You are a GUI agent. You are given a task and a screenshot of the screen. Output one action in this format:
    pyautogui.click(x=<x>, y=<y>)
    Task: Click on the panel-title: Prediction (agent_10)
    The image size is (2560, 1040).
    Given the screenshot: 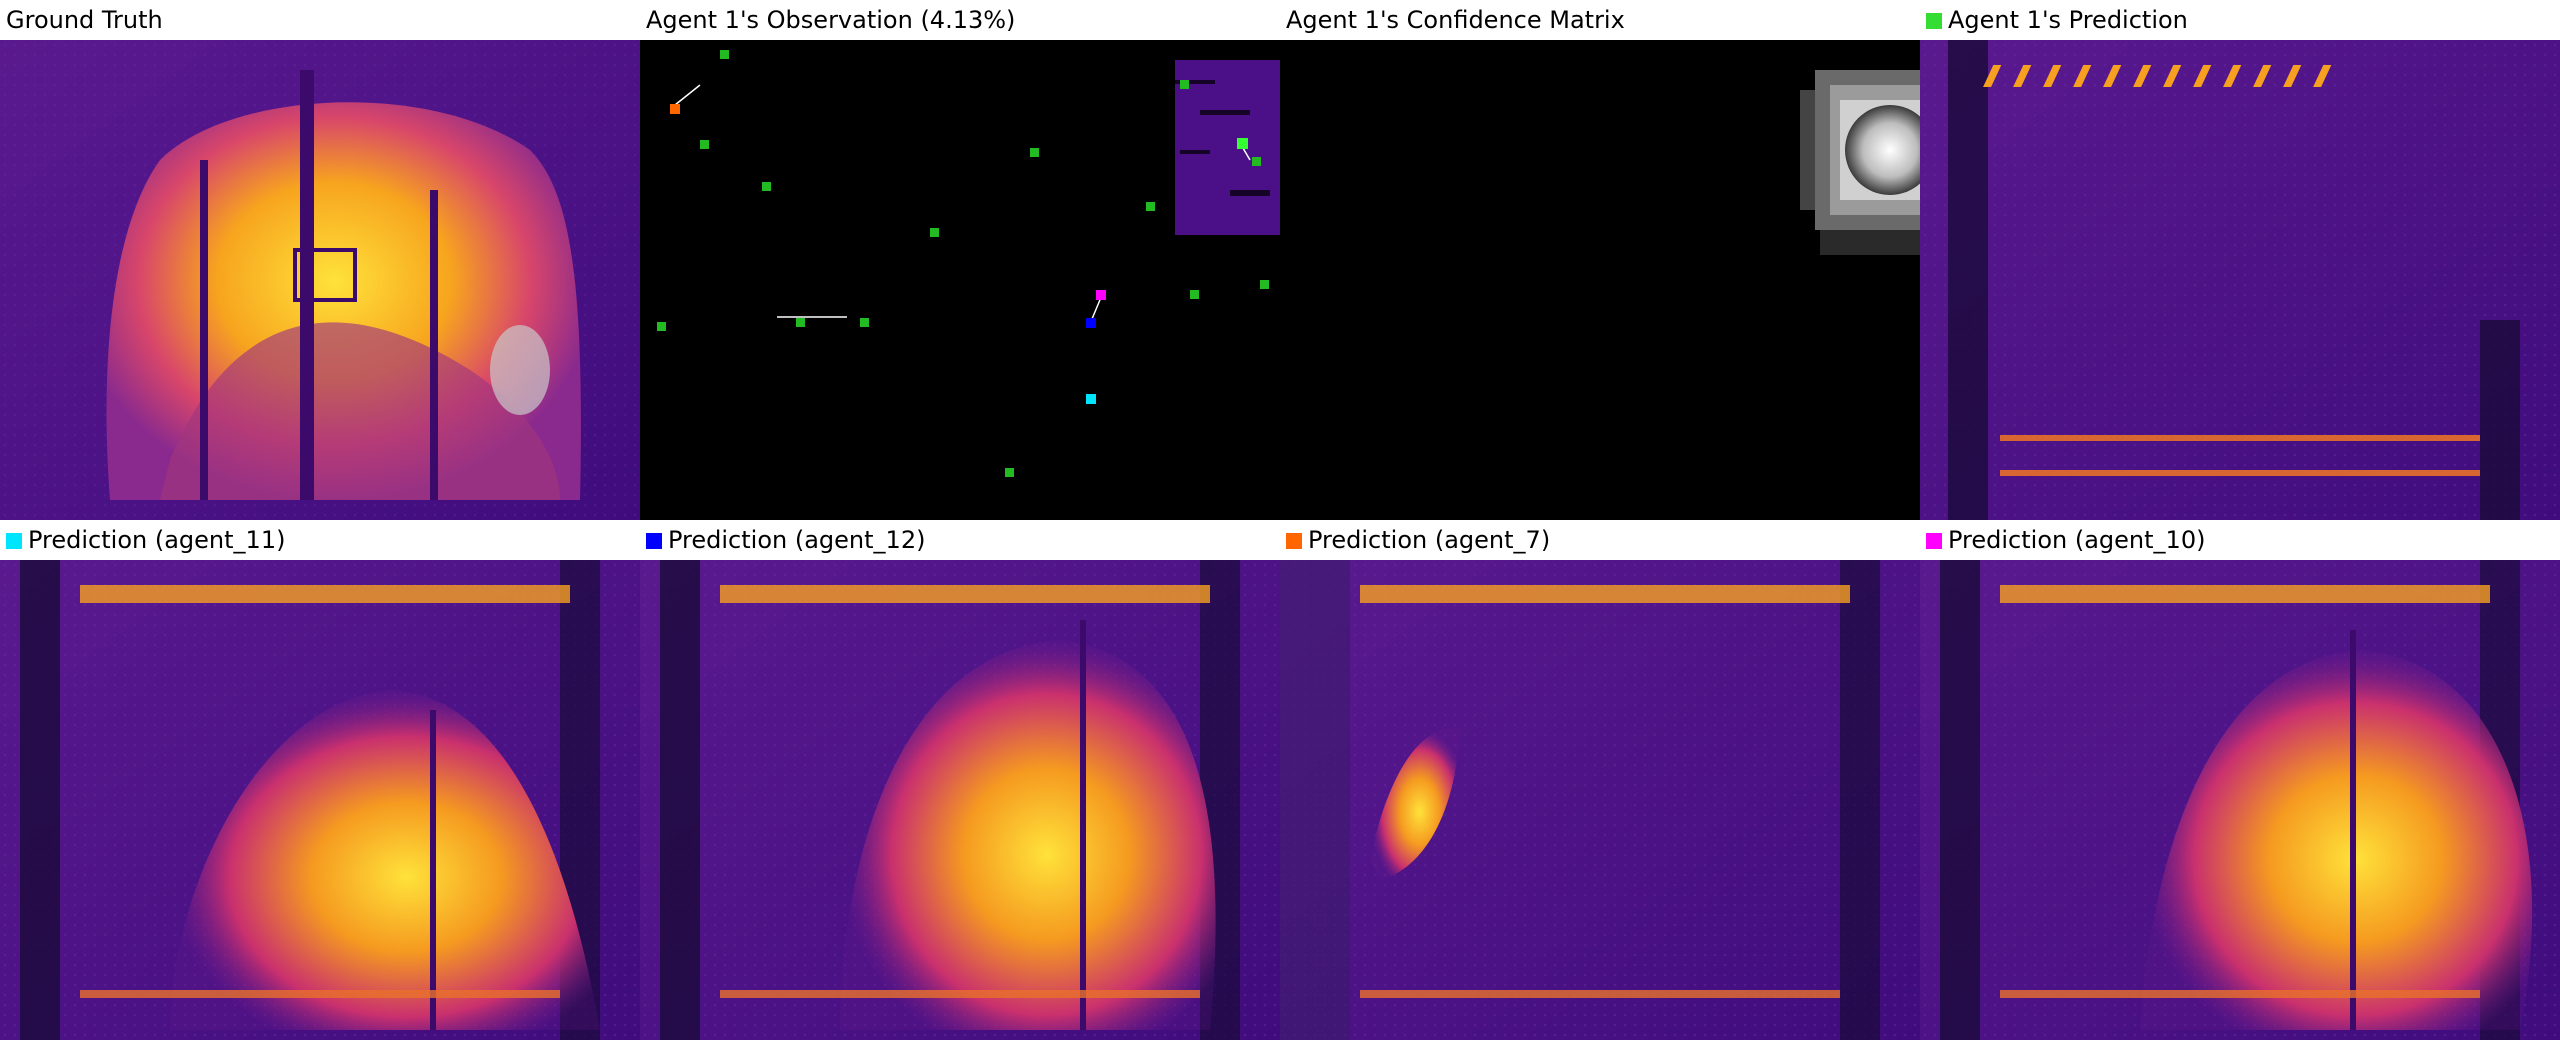 What is the action you would take?
    pyautogui.click(x=2065, y=540)
    